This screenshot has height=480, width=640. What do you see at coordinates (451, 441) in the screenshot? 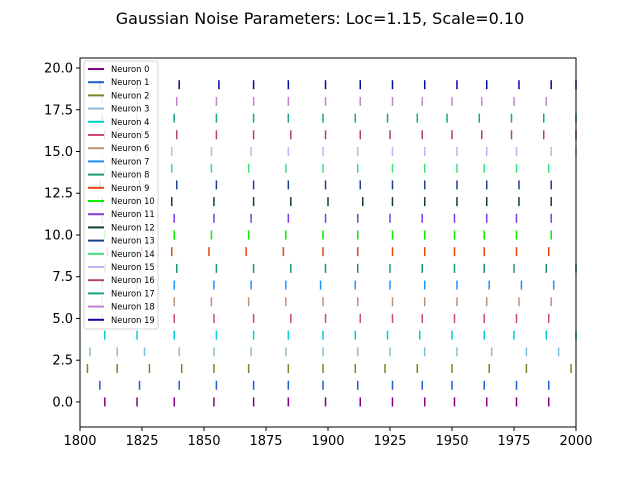
I see `x-tick-label: 1950` at bounding box center [451, 441].